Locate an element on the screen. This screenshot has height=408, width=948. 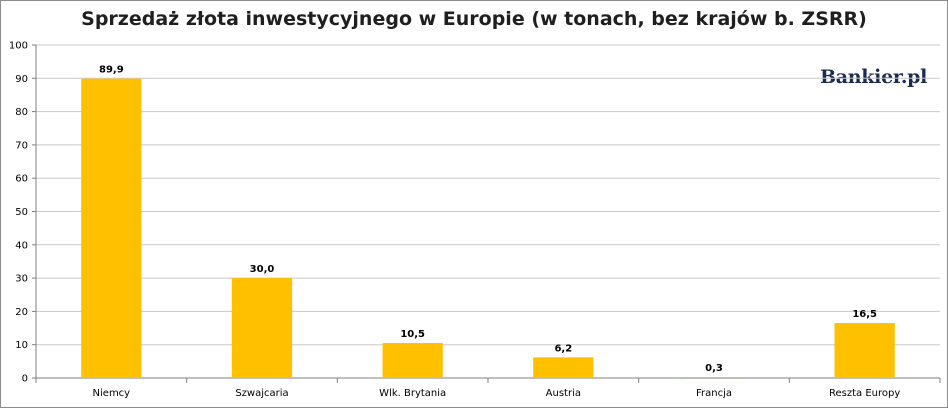
y-tick-label: 80 is located at coordinates (21, 112).